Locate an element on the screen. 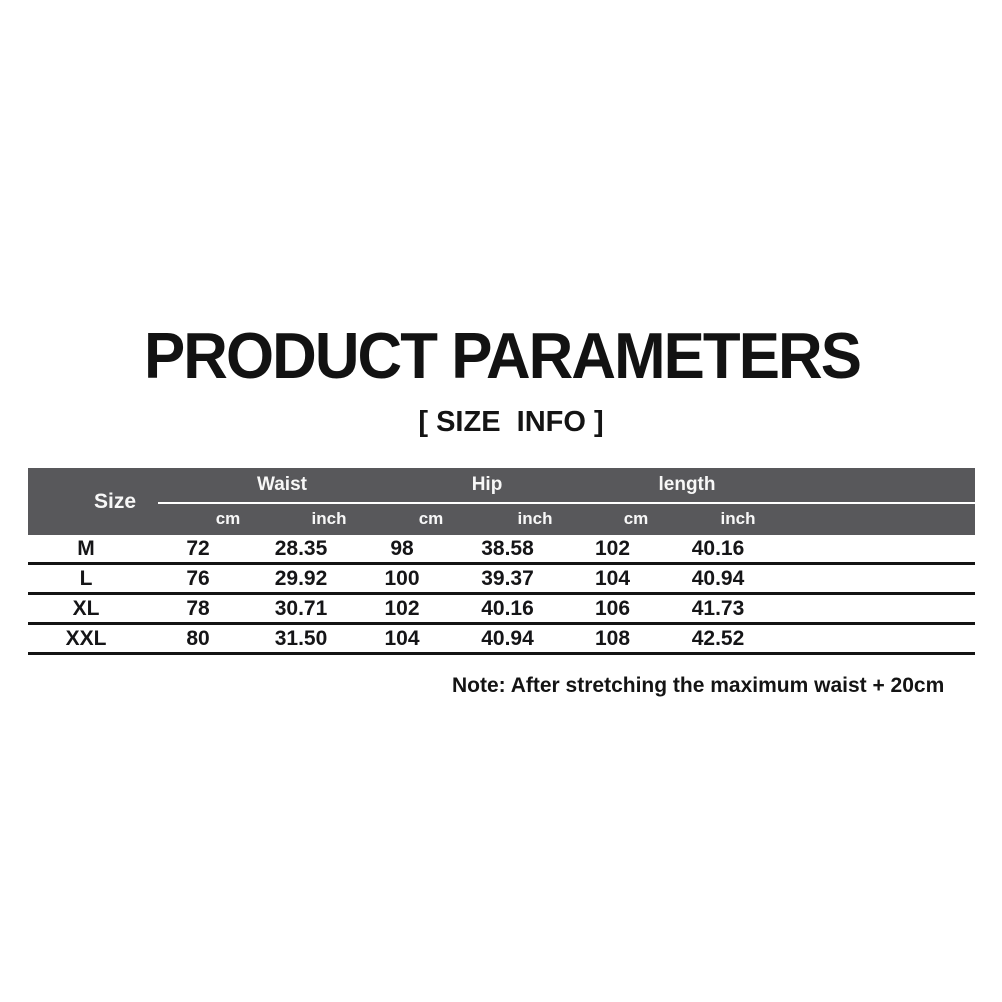 This screenshot has width=1002, height=1002. cell-waist-inch: 31.50 is located at coordinates (301, 638).